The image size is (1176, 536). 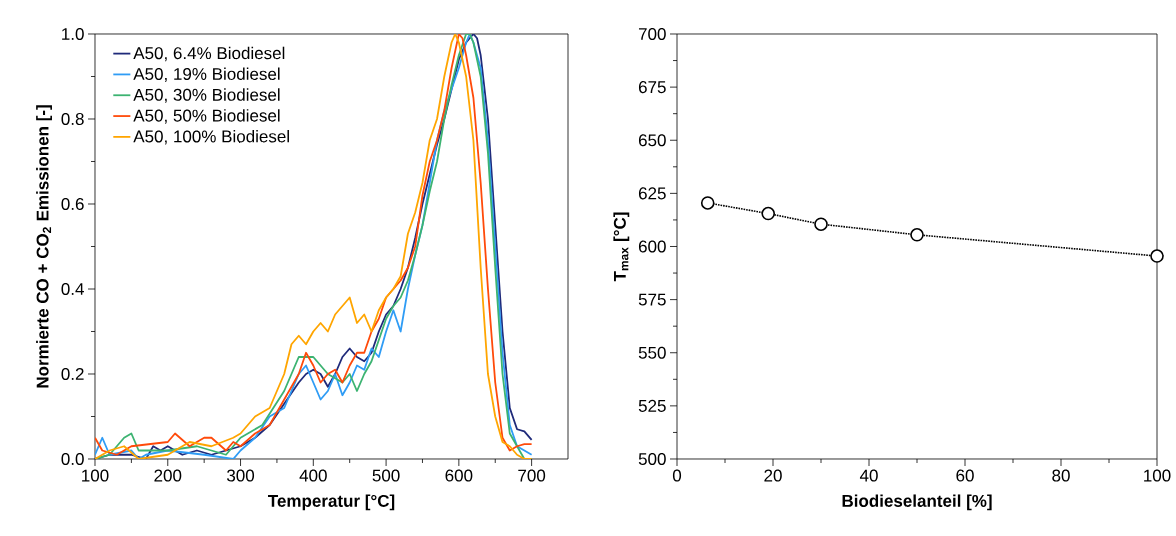 I want to click on legend-label: A50, 100% Biodiesel, so click(x=211, y=137).